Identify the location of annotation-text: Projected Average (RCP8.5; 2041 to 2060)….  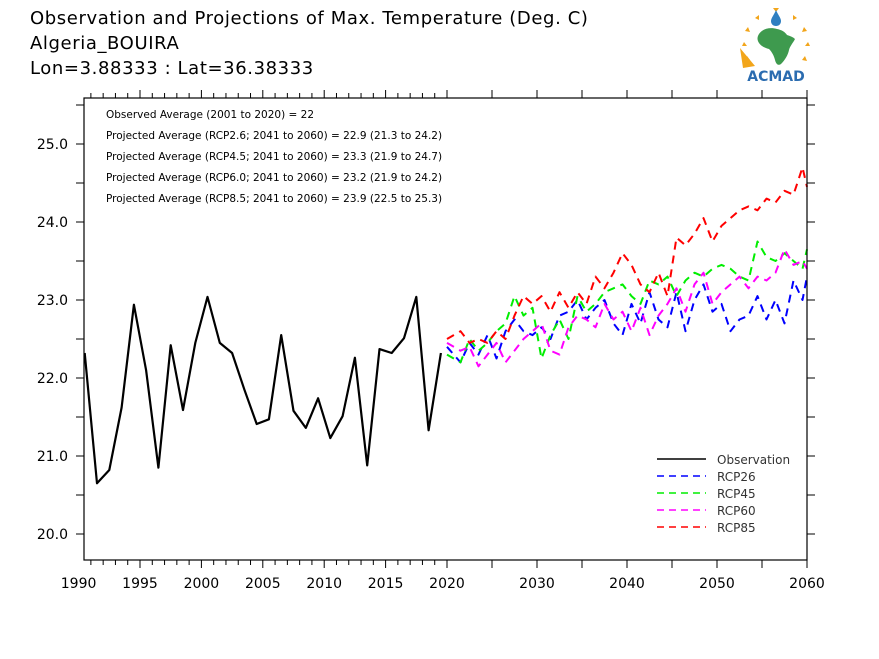
(274, 199).